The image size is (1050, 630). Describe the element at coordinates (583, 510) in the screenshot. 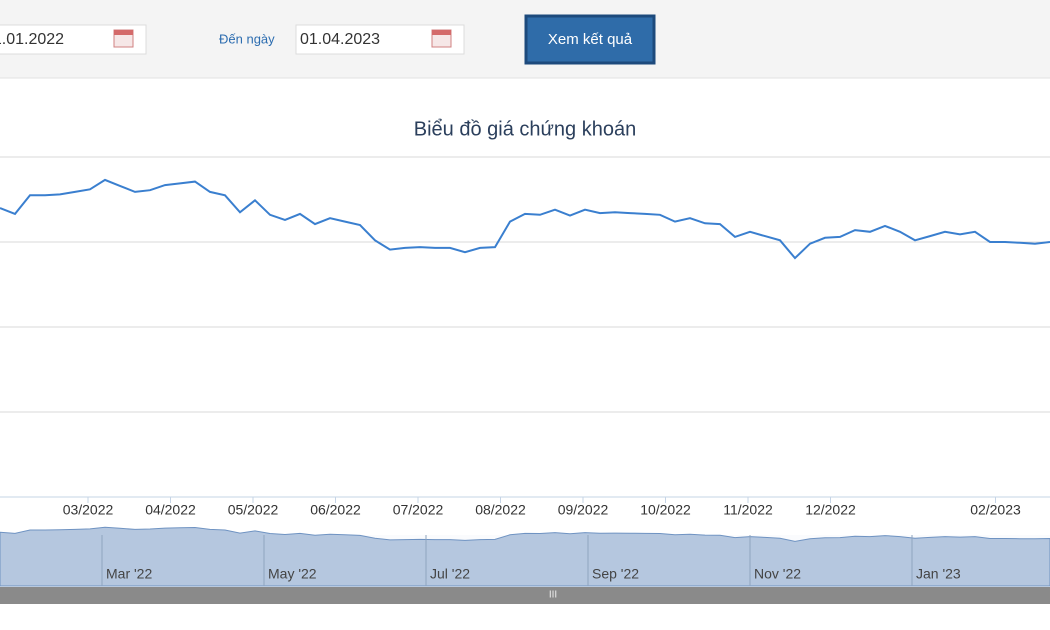

I see `x-tick-label: 09/2022` at that location.